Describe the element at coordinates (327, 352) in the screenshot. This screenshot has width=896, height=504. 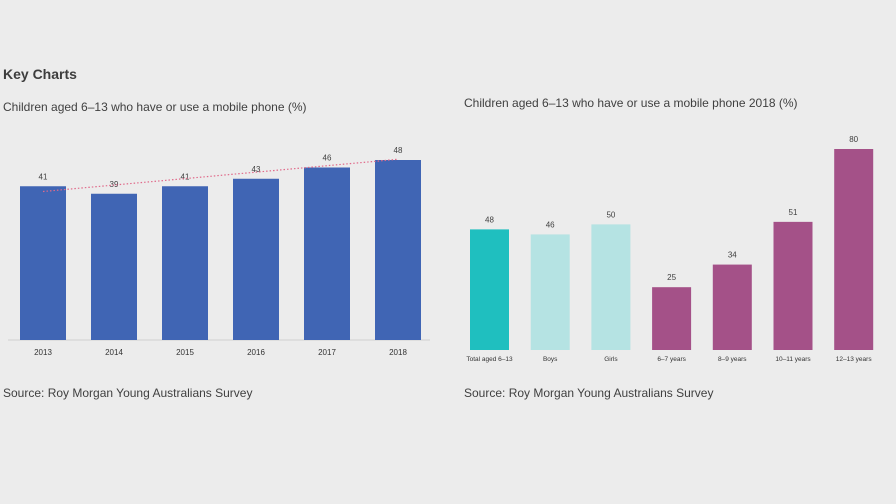
I see `chart1-x-tick: 2017` at that location.